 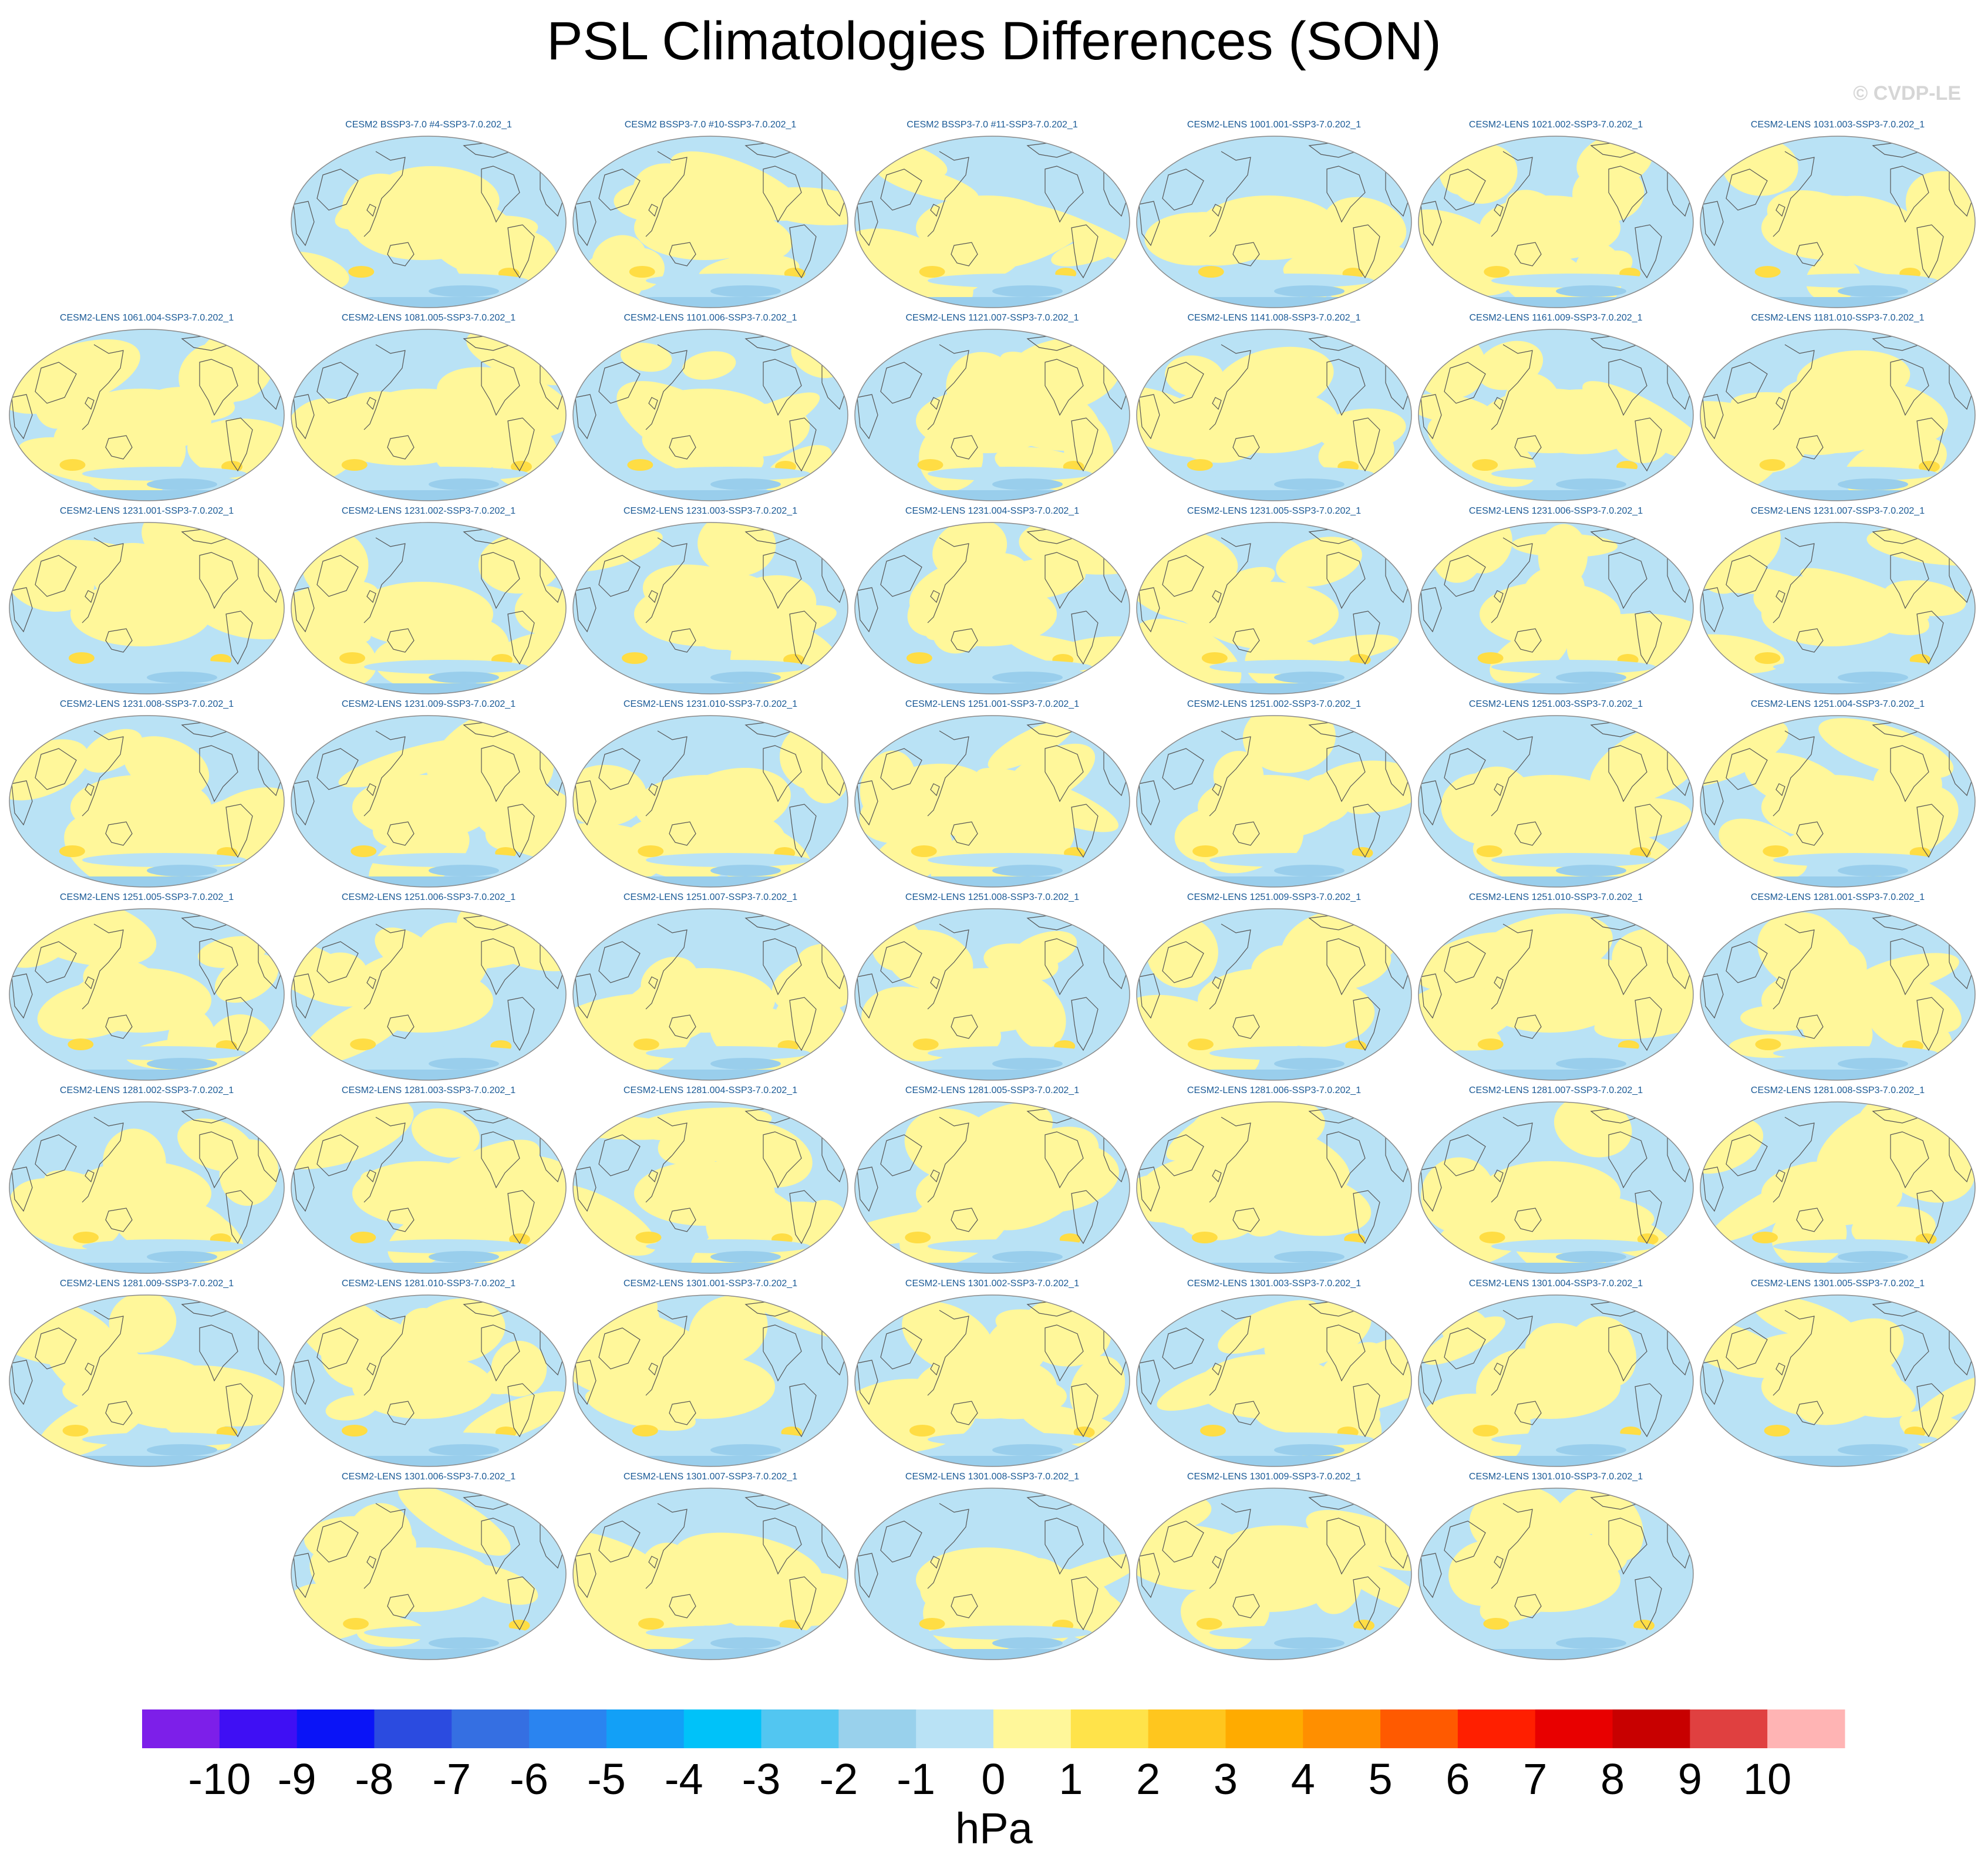 What do you see at coordinates (1556, 511) in the screenshot?
I see `map-panel-label: CESM2-LENS 1231.006-SSP3-7.0.202_1` at bounding box center [1556, 511].